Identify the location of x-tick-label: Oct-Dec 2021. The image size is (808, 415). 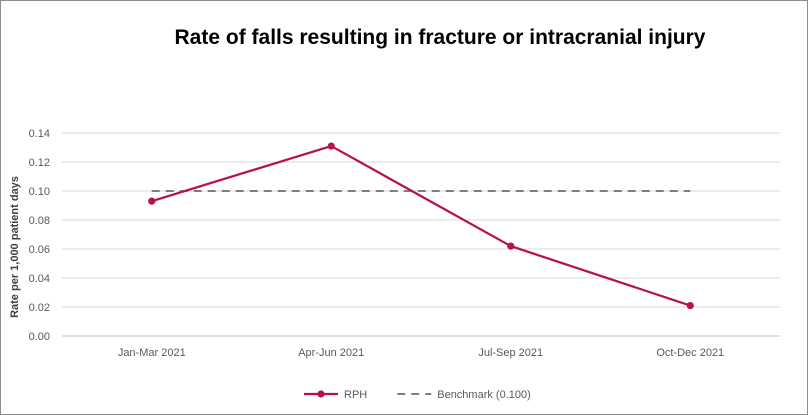
(690, 353).